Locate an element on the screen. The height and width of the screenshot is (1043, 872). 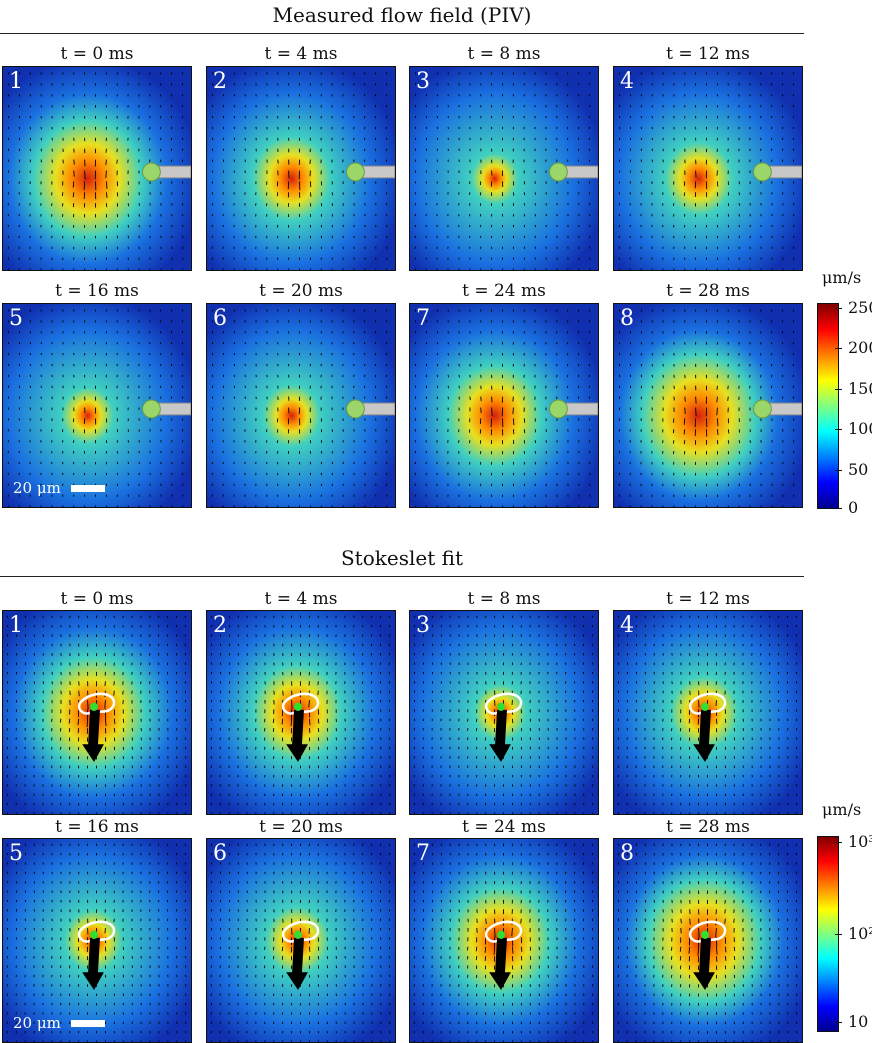
top-section-rule is located at coordinates (402, 33).